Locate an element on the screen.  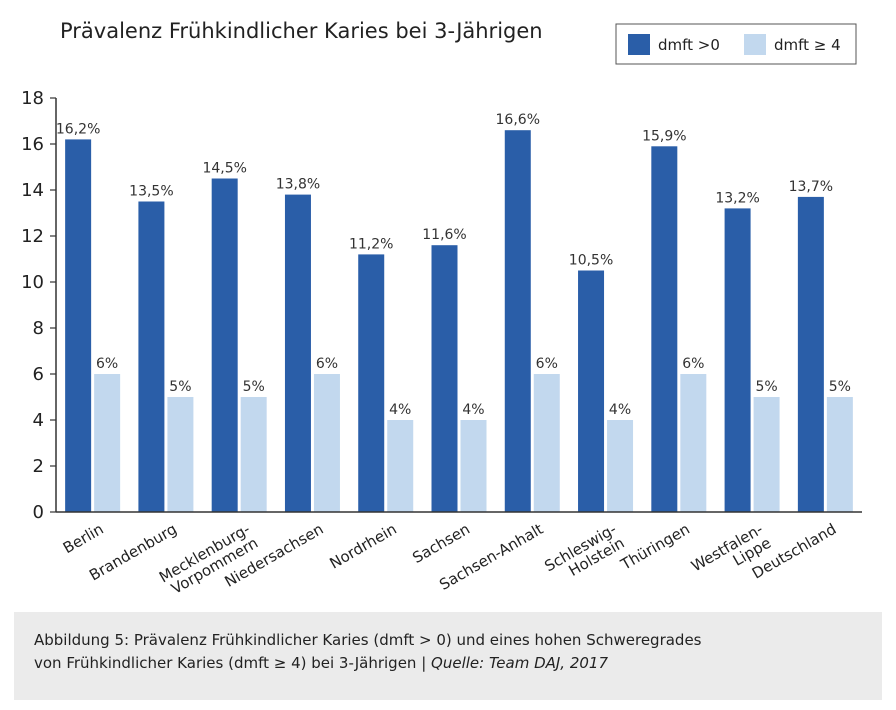
x-tick-label-line: Thüringen is located at coordinates (655, 547).